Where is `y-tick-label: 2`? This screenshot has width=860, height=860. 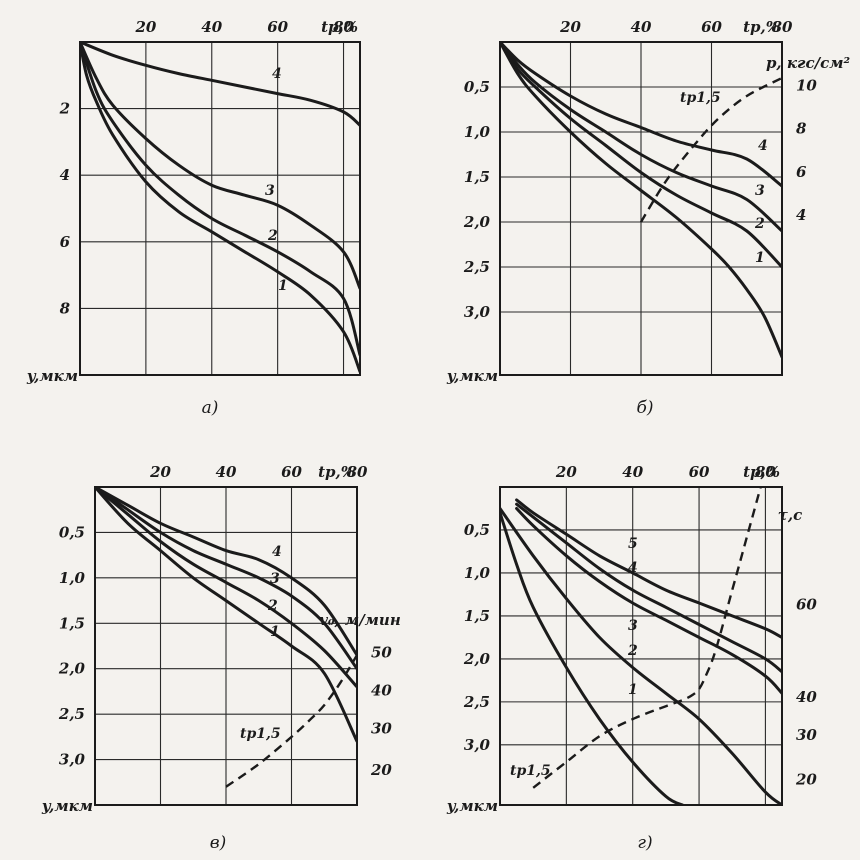
y-tick-label: 2 is located at coordinates (64, 109).